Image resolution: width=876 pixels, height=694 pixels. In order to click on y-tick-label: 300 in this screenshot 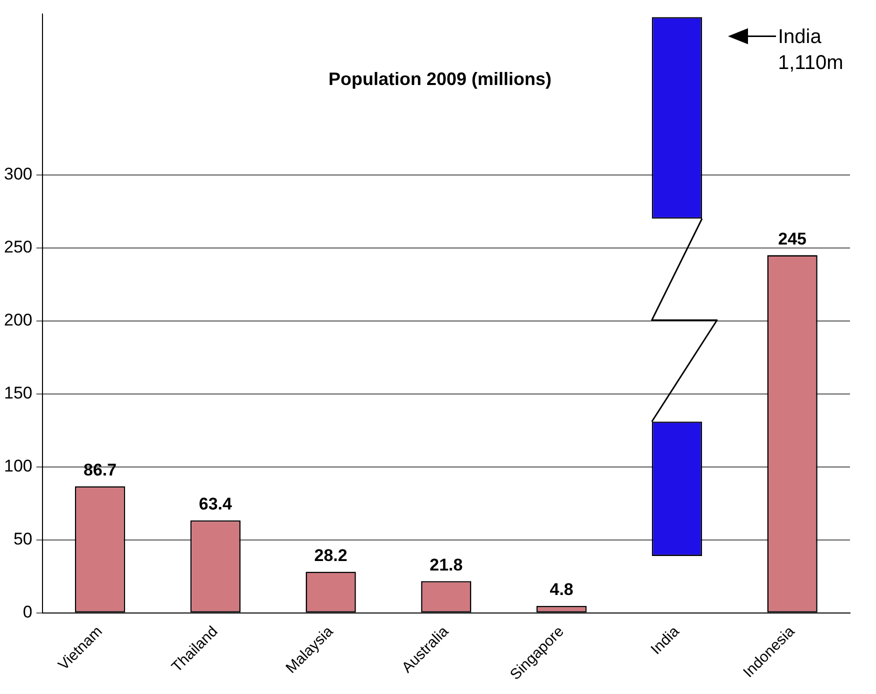, I will do `click(18, 174)`.